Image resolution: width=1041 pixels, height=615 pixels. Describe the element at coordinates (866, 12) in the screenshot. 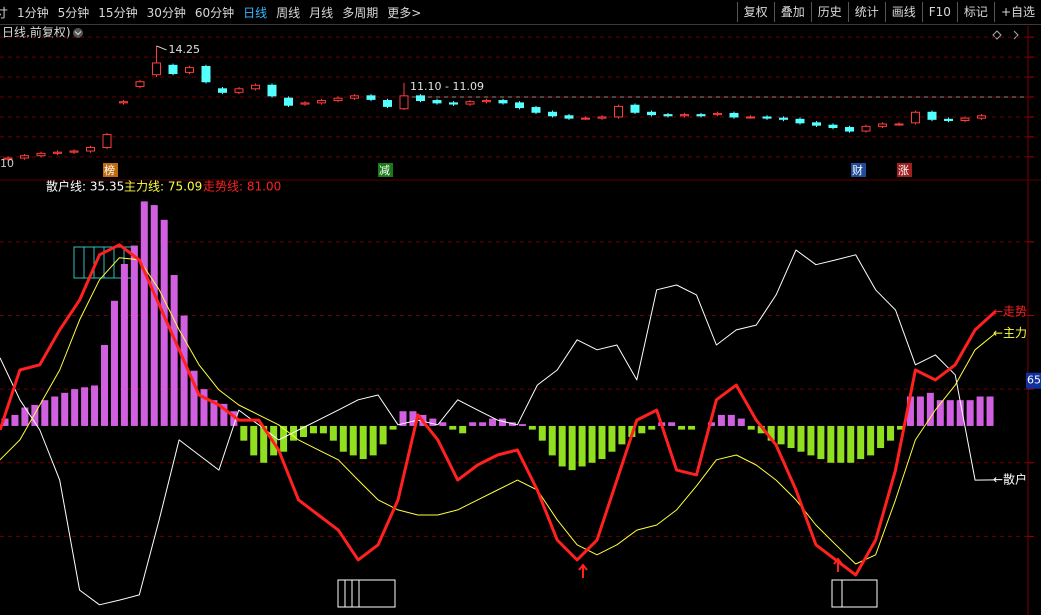

I see `tool-button: 统计` at that location.